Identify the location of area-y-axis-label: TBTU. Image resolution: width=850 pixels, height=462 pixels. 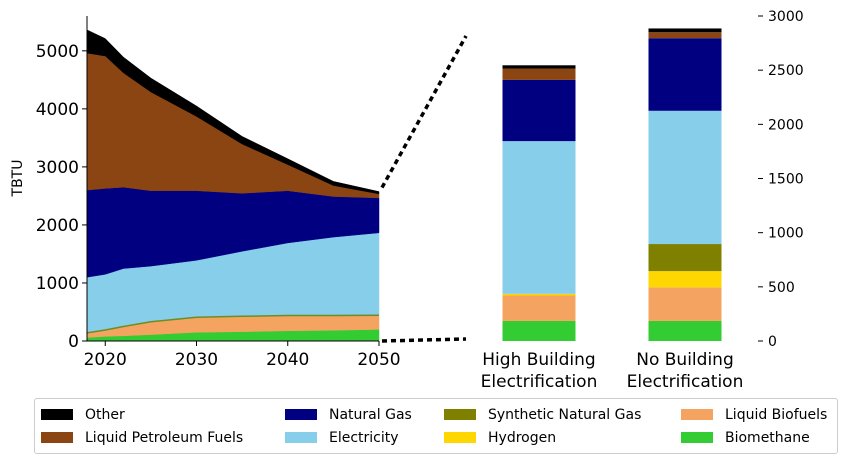
(18, 179).